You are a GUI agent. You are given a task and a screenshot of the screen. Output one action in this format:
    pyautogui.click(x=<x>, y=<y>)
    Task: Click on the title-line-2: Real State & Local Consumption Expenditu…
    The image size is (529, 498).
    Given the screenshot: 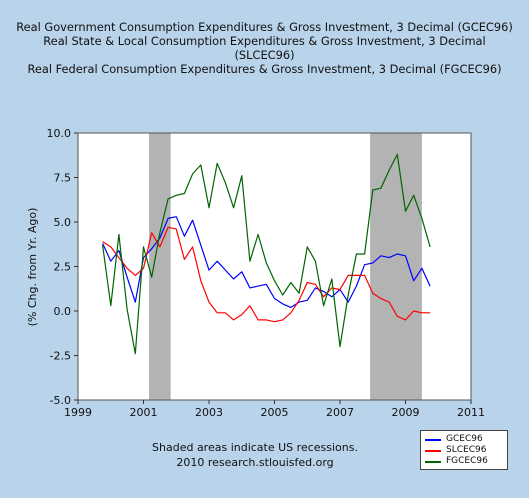 What is the action you would take?
    pyautogui.click(x=264, y=48)
    